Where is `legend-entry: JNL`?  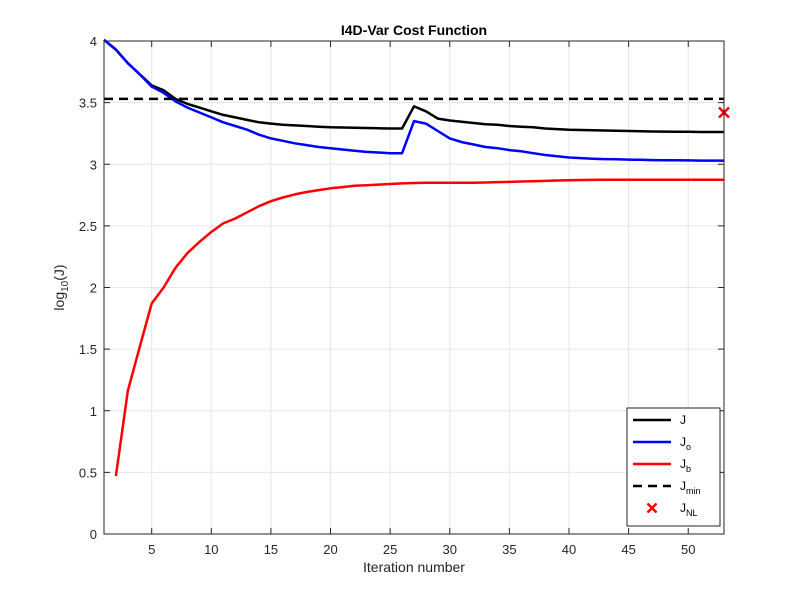
legend-entry: JNL is located at coordinates (672, 509).